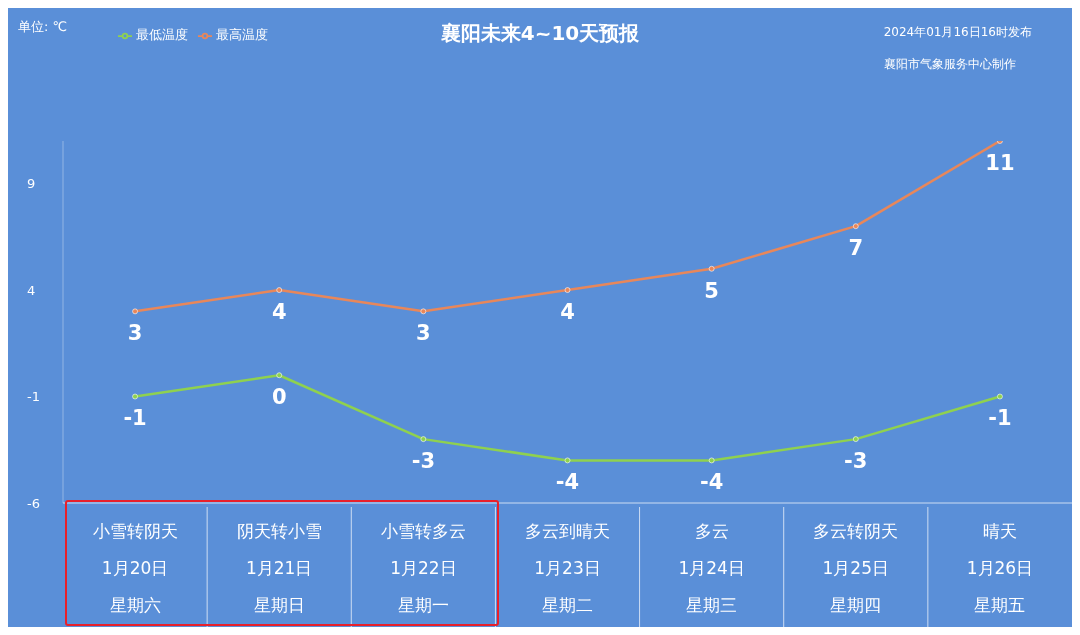  Describe the element at coordinates (423, 568) in the screenshot. I see `x-tick-label: 小雪转多云1月22日星期一` at that location.